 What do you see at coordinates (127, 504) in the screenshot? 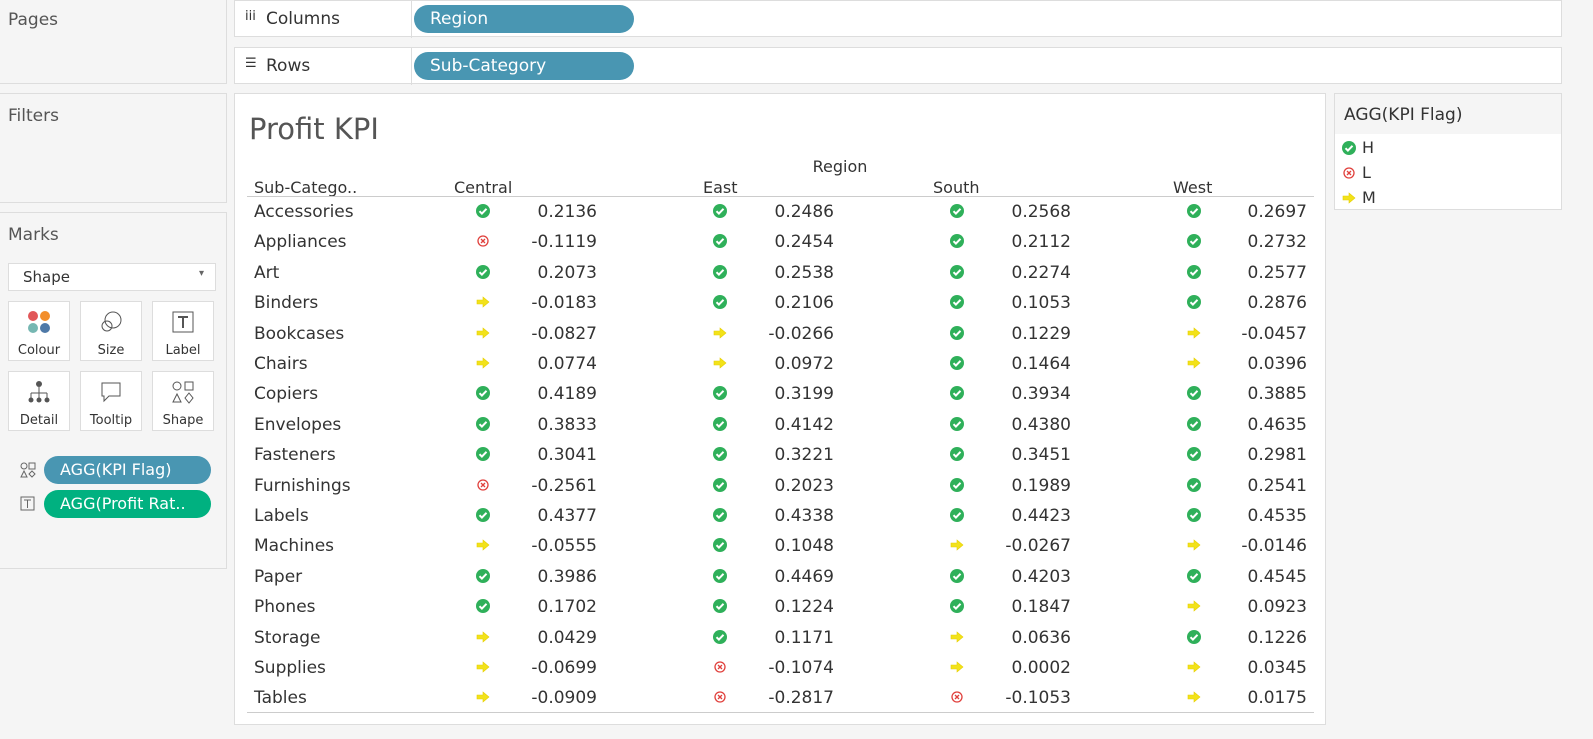
I see `profit-ratio-pill: AGG(Profit Rat..` at bounding box center [127, 504].